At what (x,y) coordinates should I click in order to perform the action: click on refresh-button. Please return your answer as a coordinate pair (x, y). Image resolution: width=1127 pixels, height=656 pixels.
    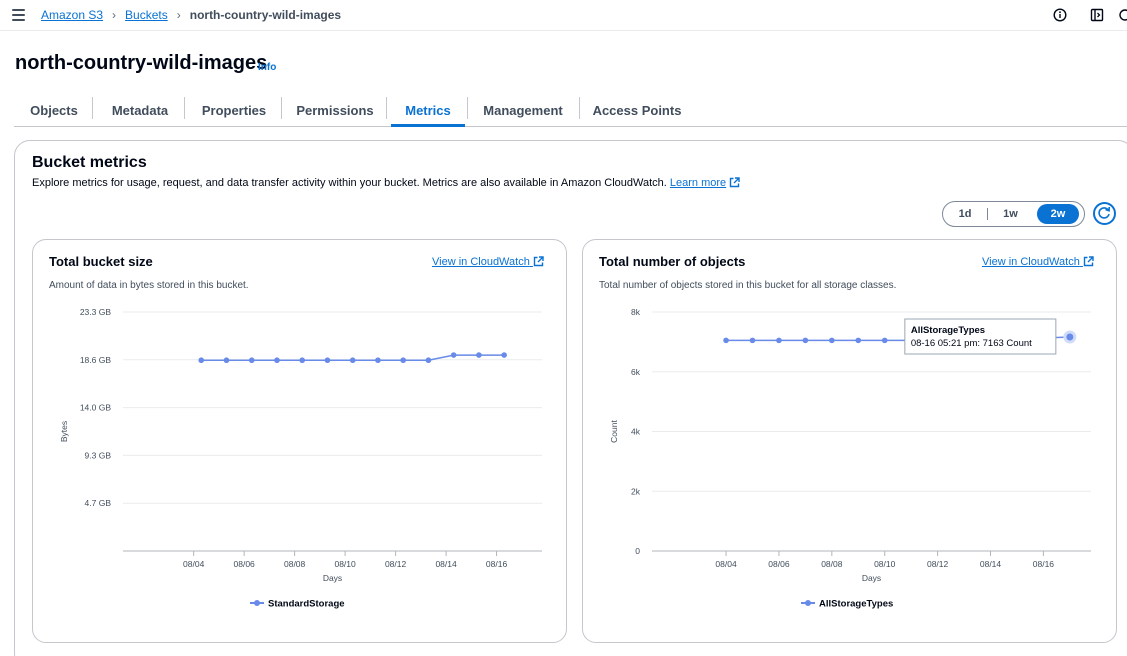
    Looking at the image, I should click on (1104, 213).